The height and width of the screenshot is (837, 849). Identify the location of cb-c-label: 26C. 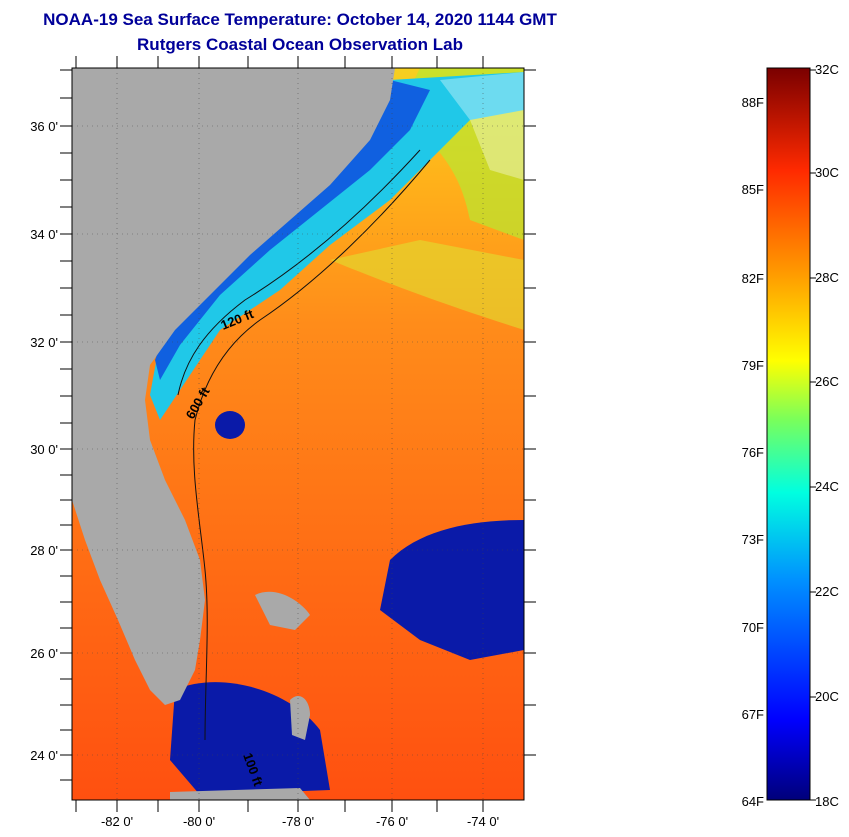
(827, 381).